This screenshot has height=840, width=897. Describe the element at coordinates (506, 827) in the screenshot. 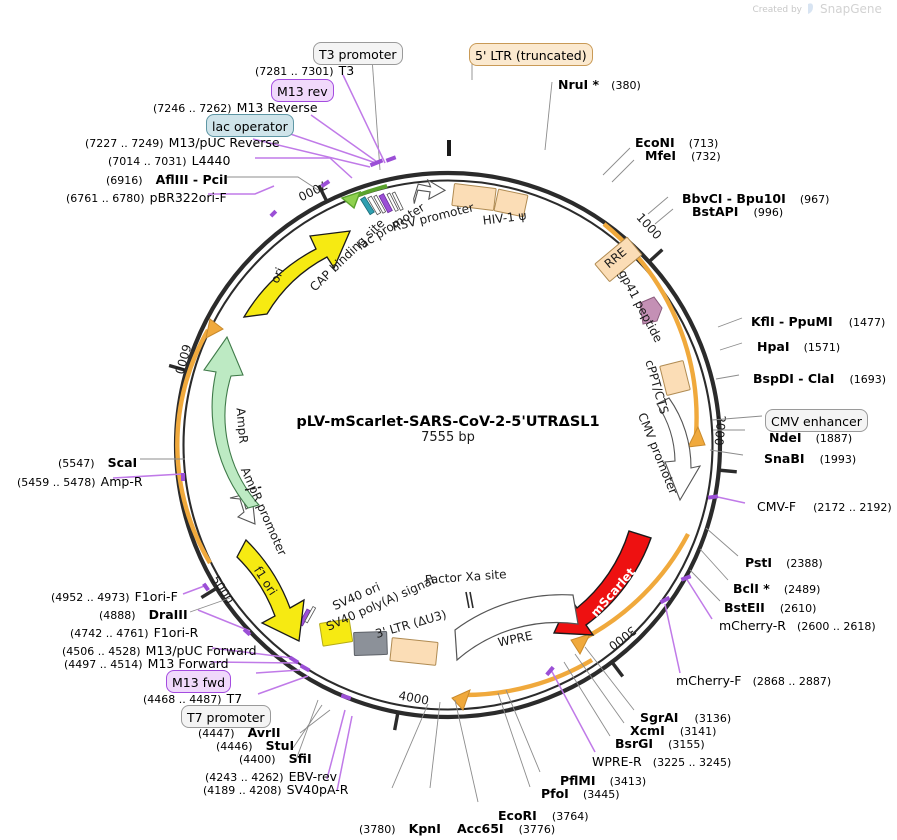

I see `enzyme-label-acc65i: Acc65I (3776)` at that location.